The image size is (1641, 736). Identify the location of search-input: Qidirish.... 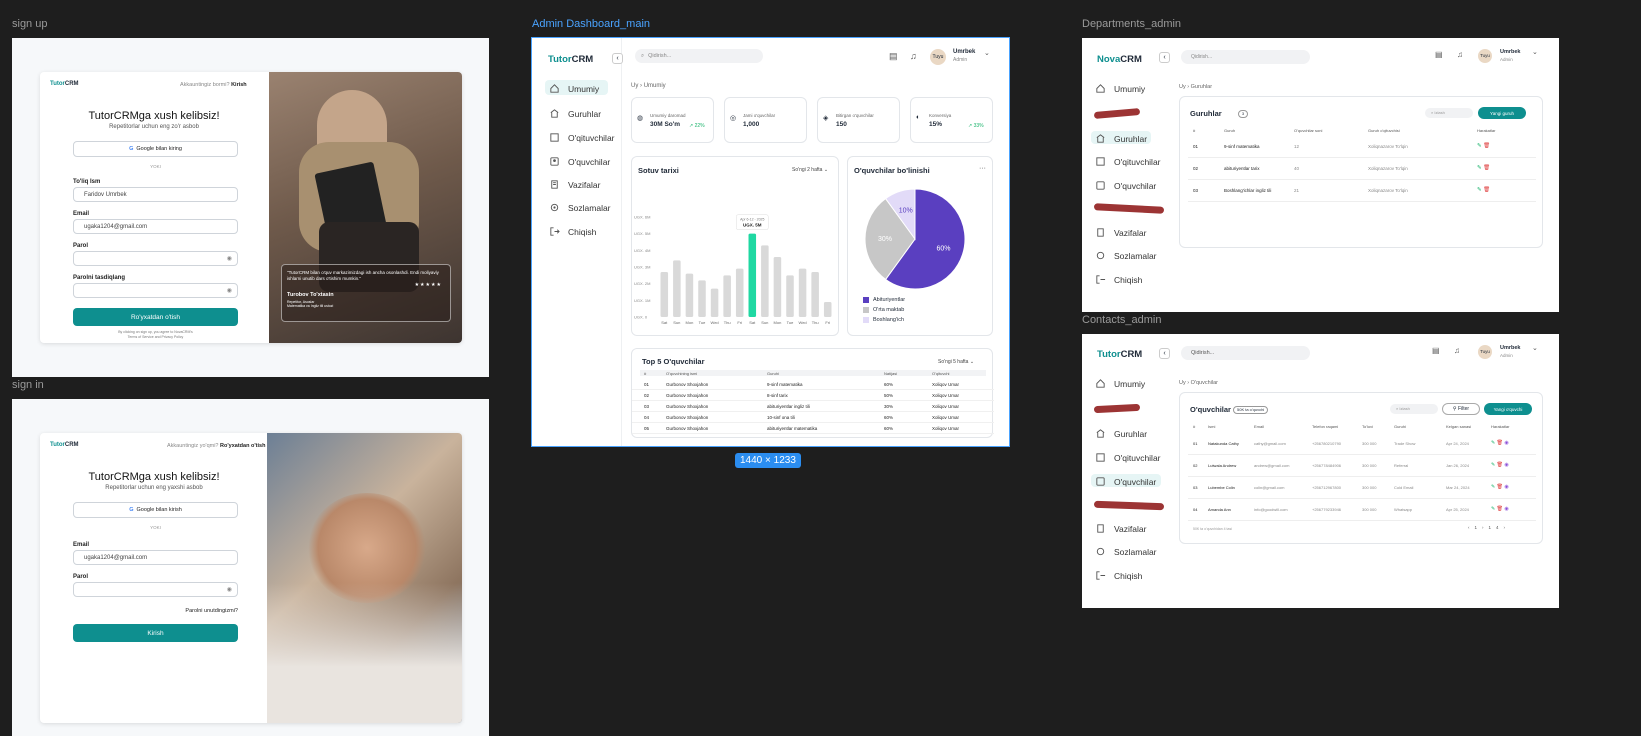
(1245, 57).